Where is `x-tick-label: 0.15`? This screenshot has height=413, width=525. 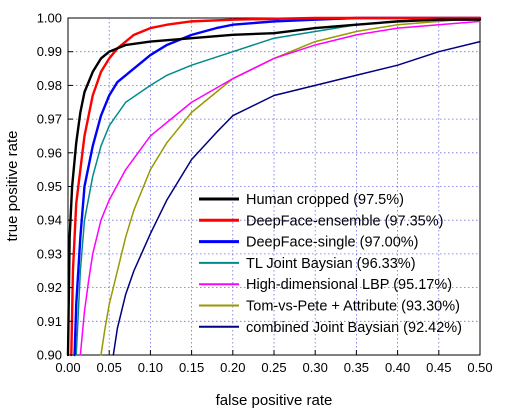 x-tick-label: 0.15 is located at coordinates (191, 367).